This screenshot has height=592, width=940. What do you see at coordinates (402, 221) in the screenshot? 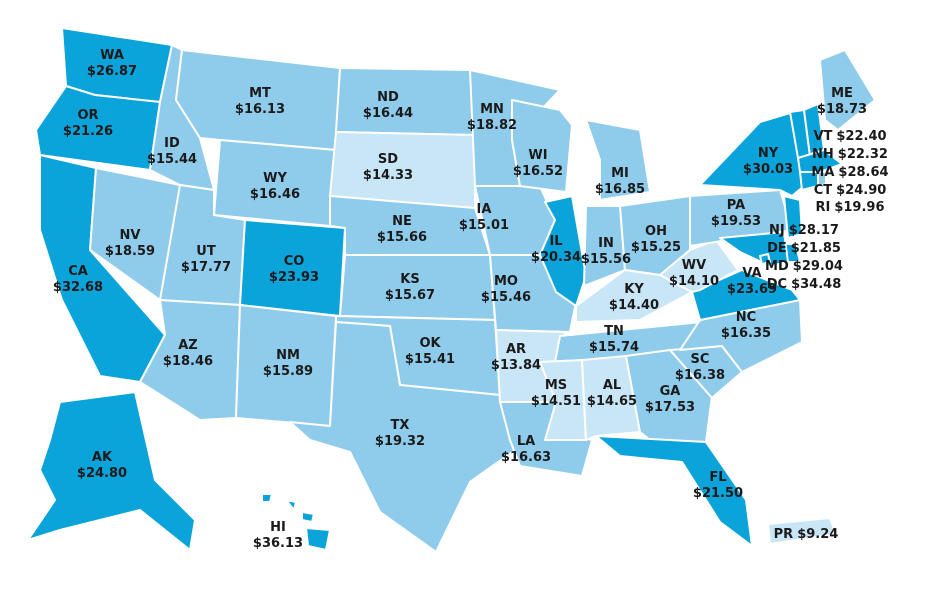
I see `state-code: NE` at bounding box center [402, 221].